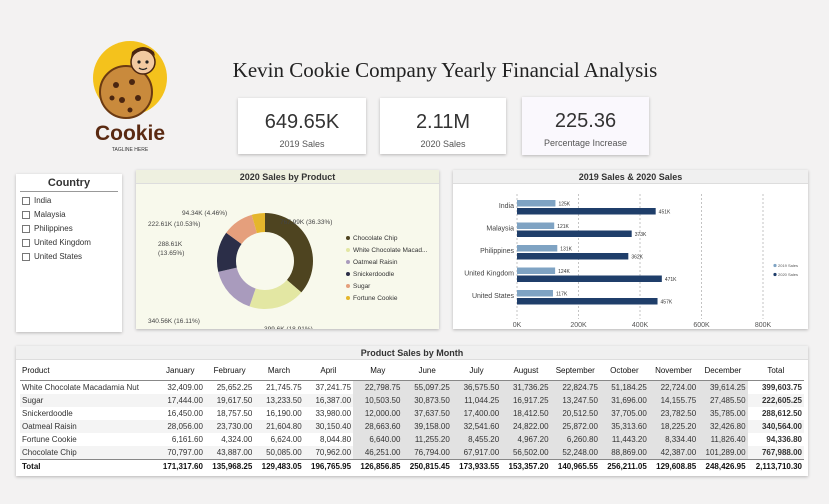  What do you see at coordinates (641, 235) in the screenshot?
I see `bar-data-label: 373K` at bounding box center [641, 235].